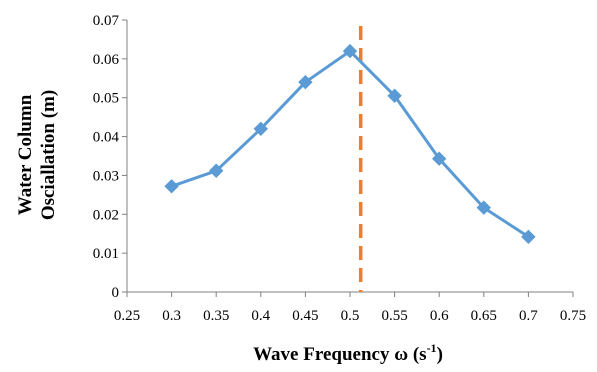 The width and height of the screenshot is (597, 372). I want to click on y-axis-title-line-2: Osciallation (m), so click(48, 155).